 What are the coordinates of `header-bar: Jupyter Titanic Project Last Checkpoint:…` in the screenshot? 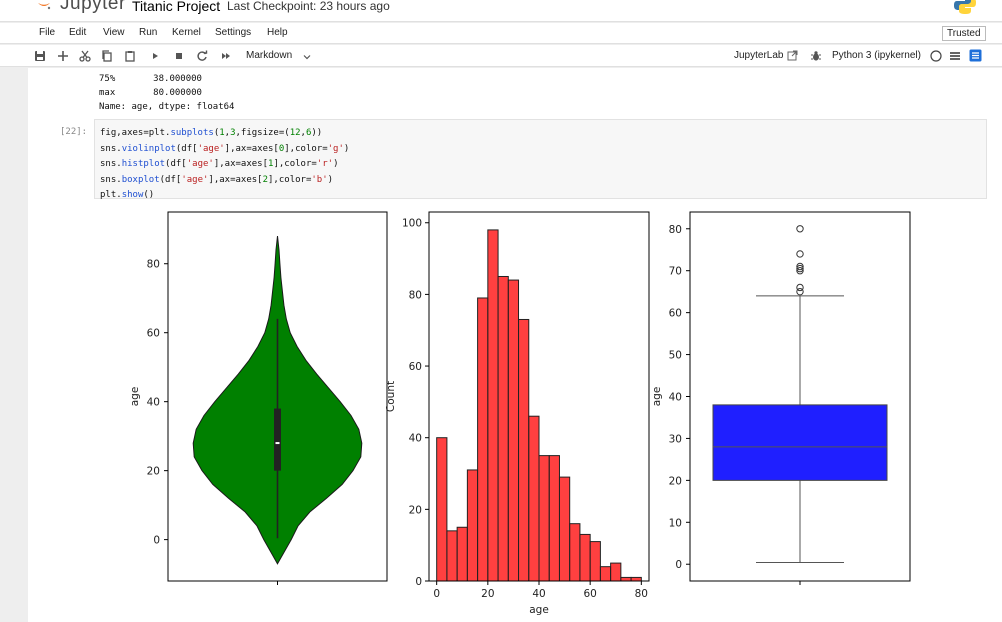 It's located at (501, 11).